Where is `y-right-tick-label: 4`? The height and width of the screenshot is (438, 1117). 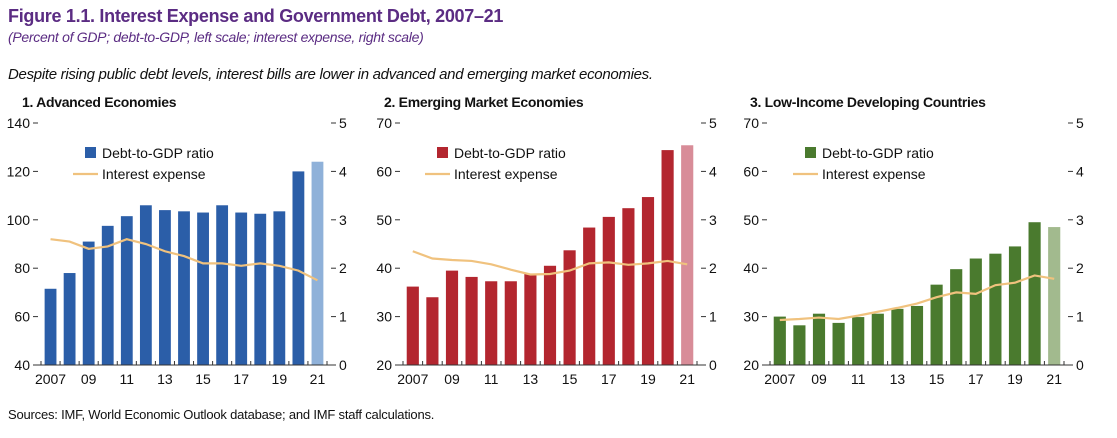 y-right-tick-label: 4 is located at coordinates (343, 171).